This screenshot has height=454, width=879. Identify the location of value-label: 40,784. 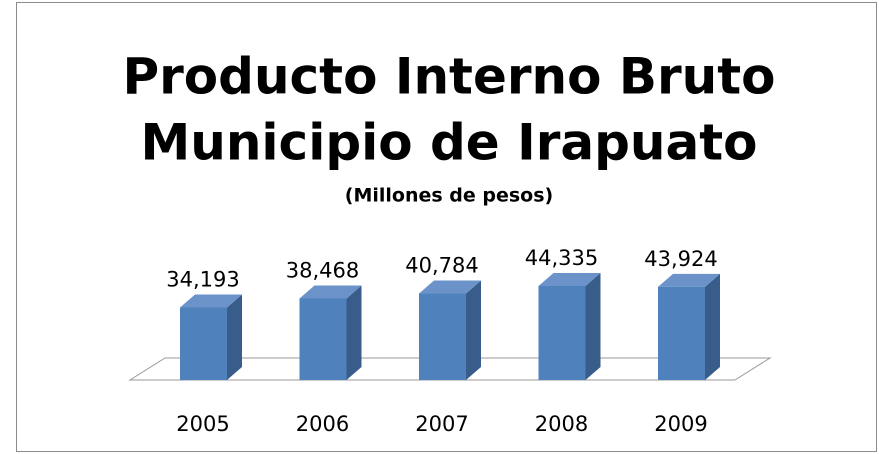
(441, 266).